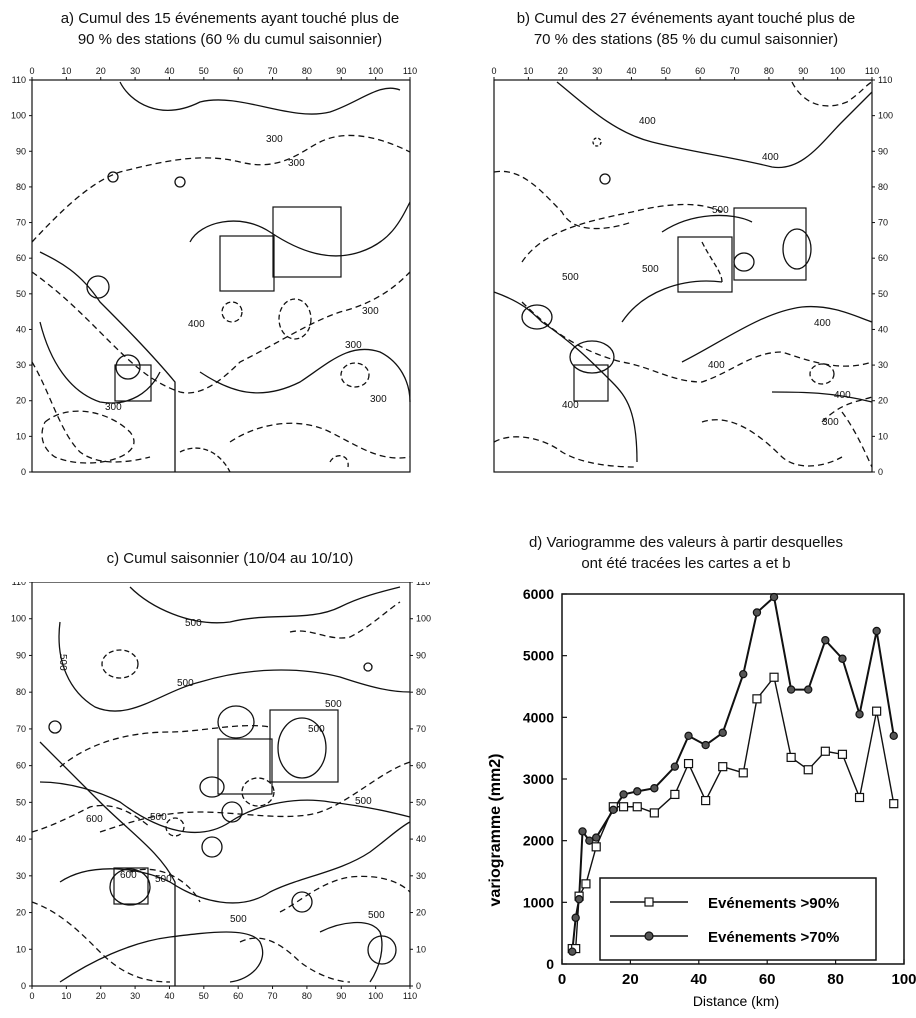 This screenshot has height=1018, width=916. I want to click on panel-c-title-line1: c) Cumul saisonnier (10/04 au 10/10), so click(230, 558).